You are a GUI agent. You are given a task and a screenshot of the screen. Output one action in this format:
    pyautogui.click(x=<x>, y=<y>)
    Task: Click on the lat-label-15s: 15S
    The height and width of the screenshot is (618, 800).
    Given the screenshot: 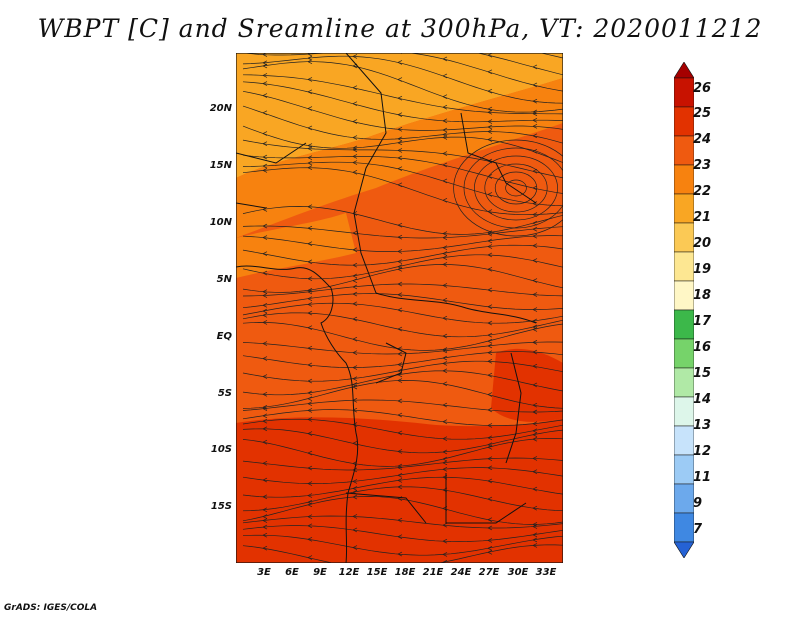 What is the action you would take?
    pyautogui.click(x=221, y=506)
    